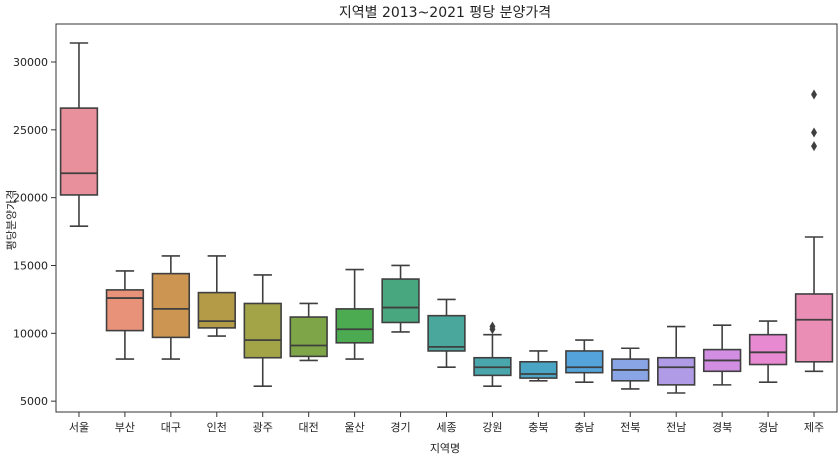 The height and width of the screenshot is (465, 839). I want to click on x-tick-label: 서울, so click(79, 427).